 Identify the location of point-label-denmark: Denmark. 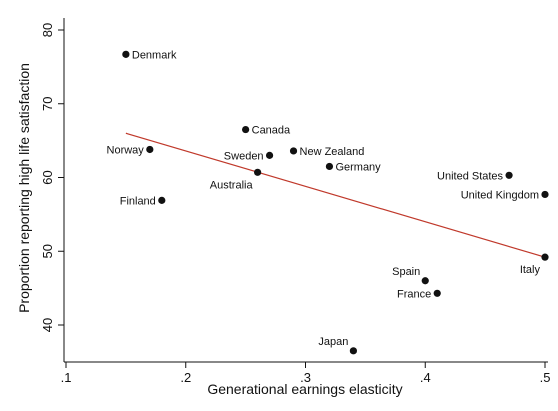
(154, 55).